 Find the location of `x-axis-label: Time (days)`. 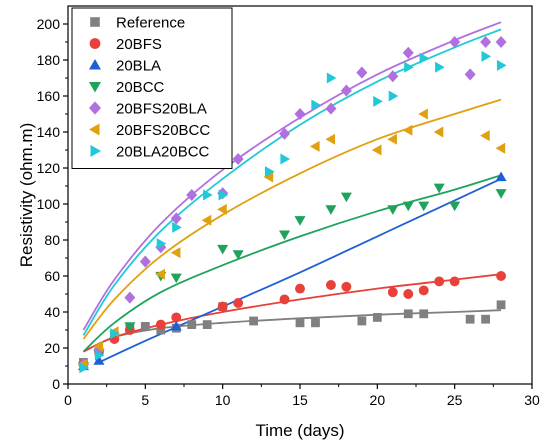

x-axis-label: Time (days) is located at coordinates (299, 430).